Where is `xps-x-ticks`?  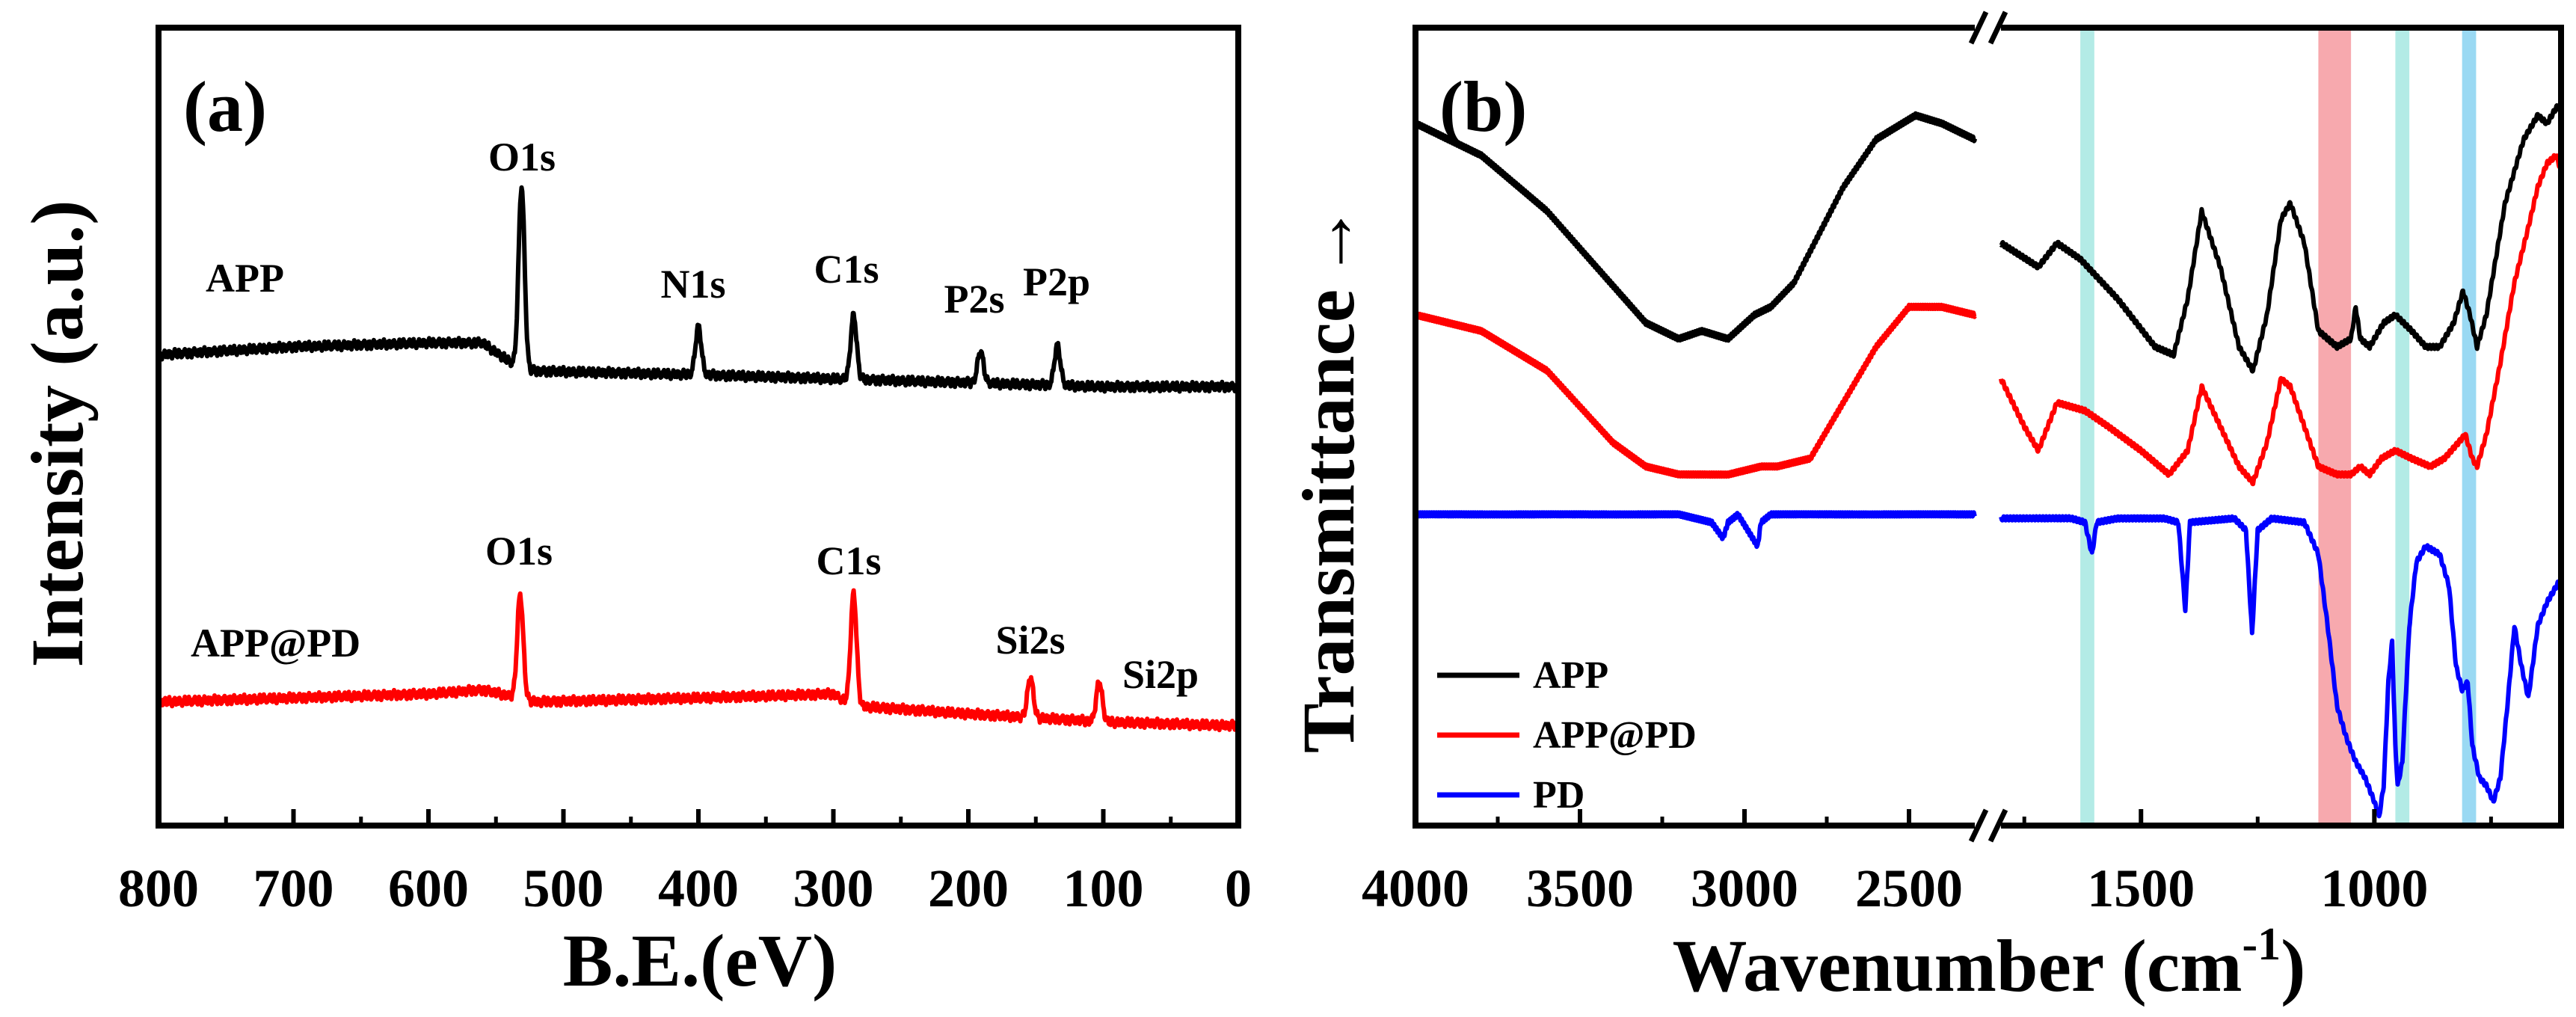 xps-x-ticks is located at coordinates (698, 817).